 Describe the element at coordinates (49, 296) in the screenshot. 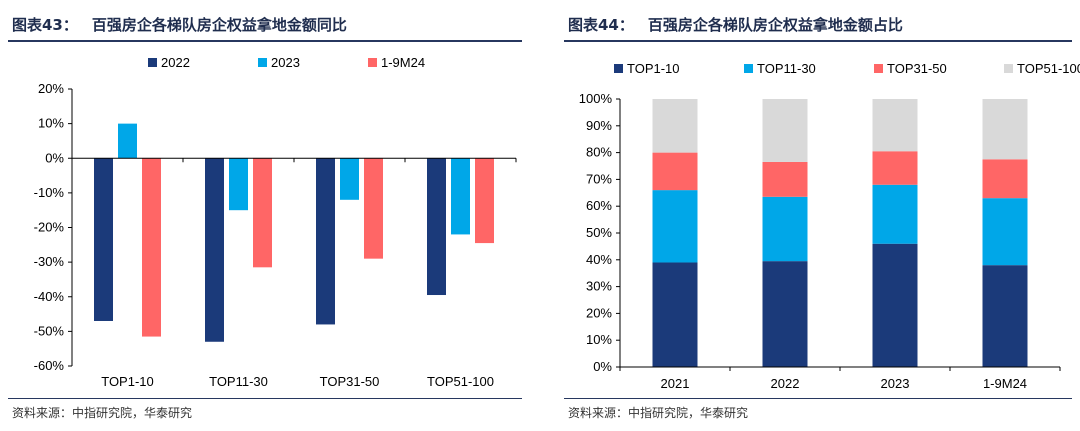

I see `y-tick-label-6: -40%` at that location.